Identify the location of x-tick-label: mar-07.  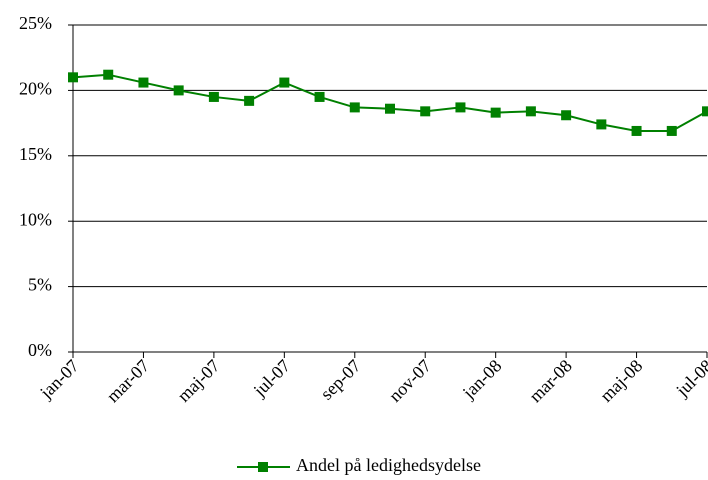
(128, 381).